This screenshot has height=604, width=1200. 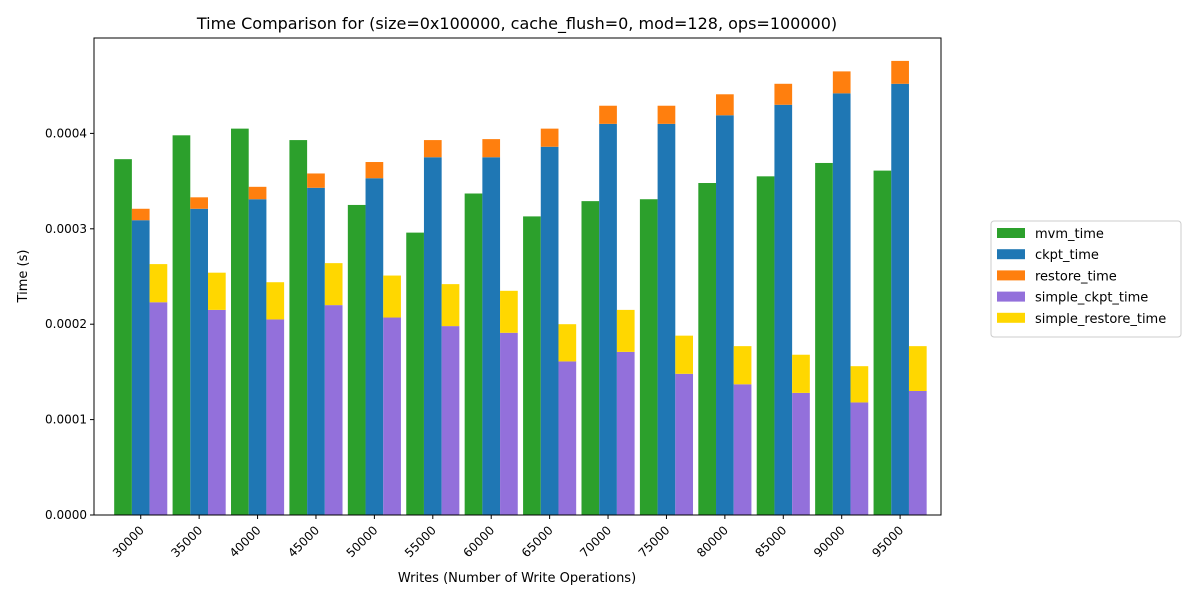 I want to click on legend-box, so click(x=1086, y=279).